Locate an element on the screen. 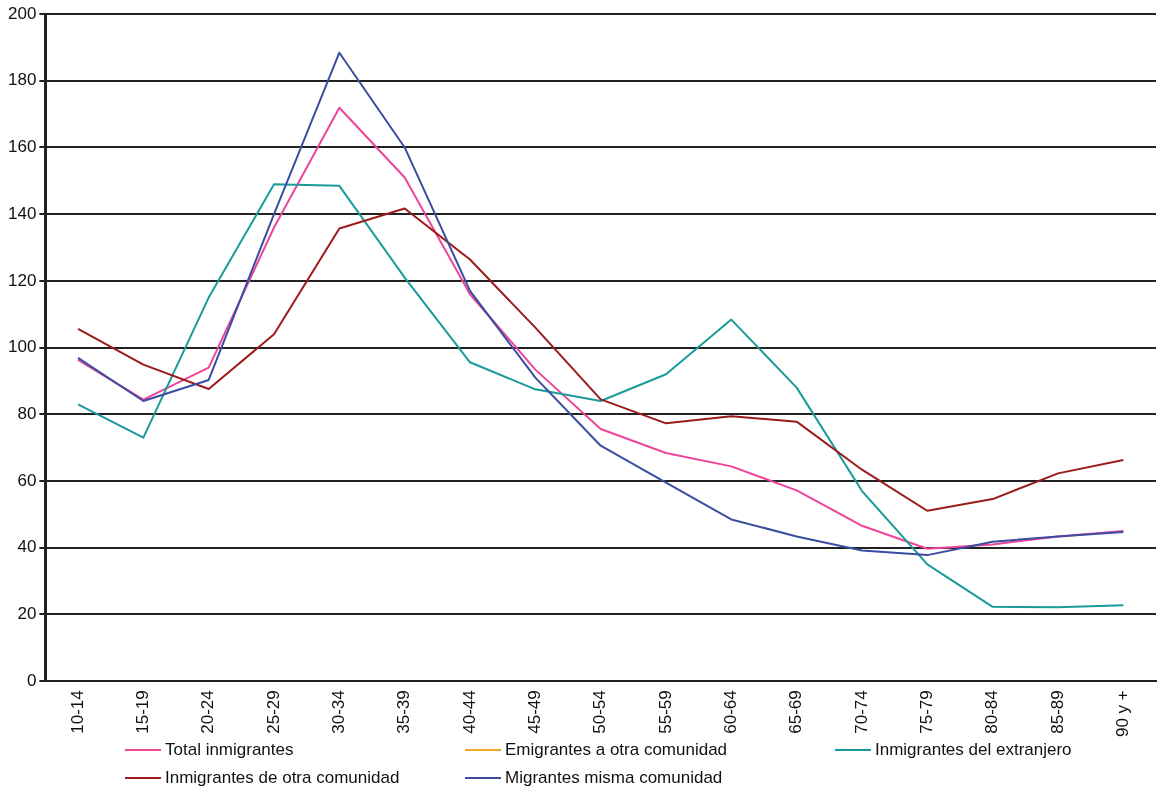 The height and width of the screenshot is (808, 1176). y-tick-label: 100 is located at coordinates (22, 347).